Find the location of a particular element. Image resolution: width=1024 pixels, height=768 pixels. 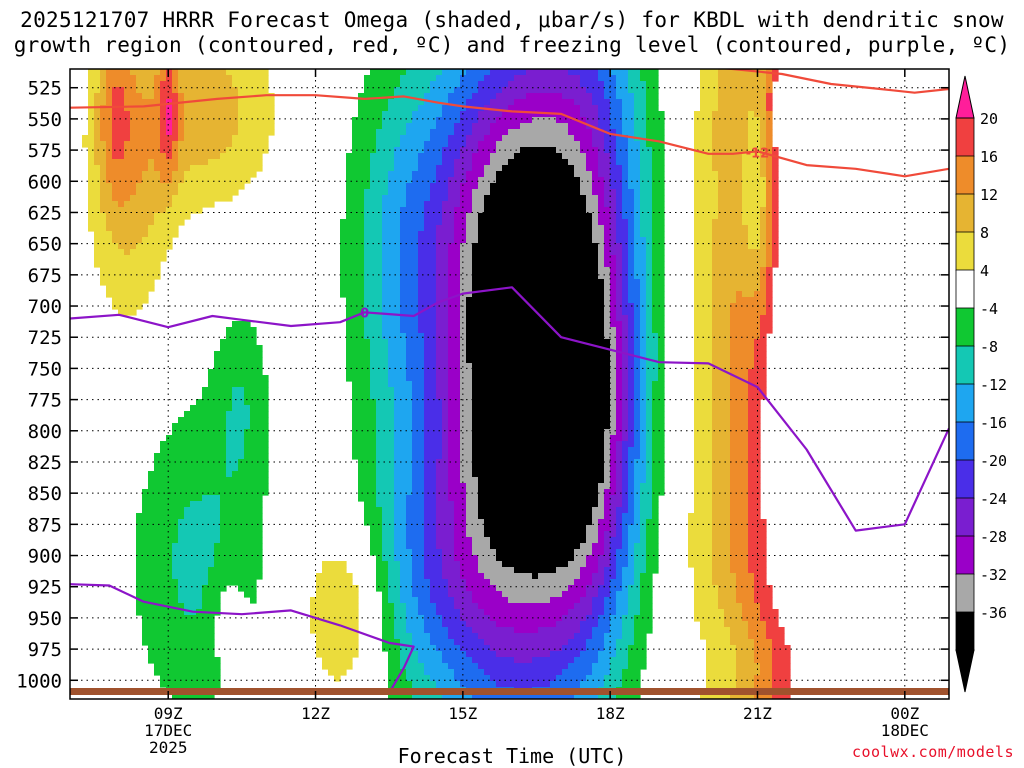

colorbar-segment is located at coordinates (965, 137).